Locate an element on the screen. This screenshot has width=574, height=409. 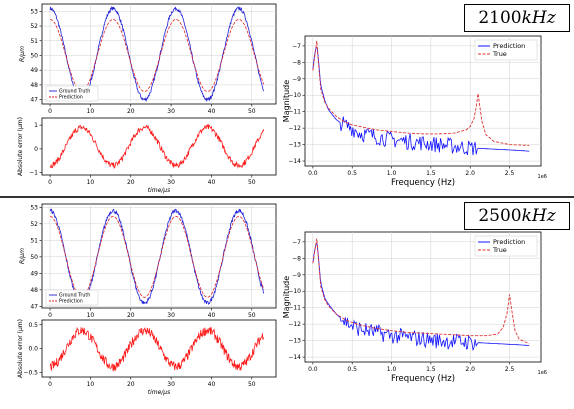
spectrum-prediction-line is located at coordinates (421, 297).